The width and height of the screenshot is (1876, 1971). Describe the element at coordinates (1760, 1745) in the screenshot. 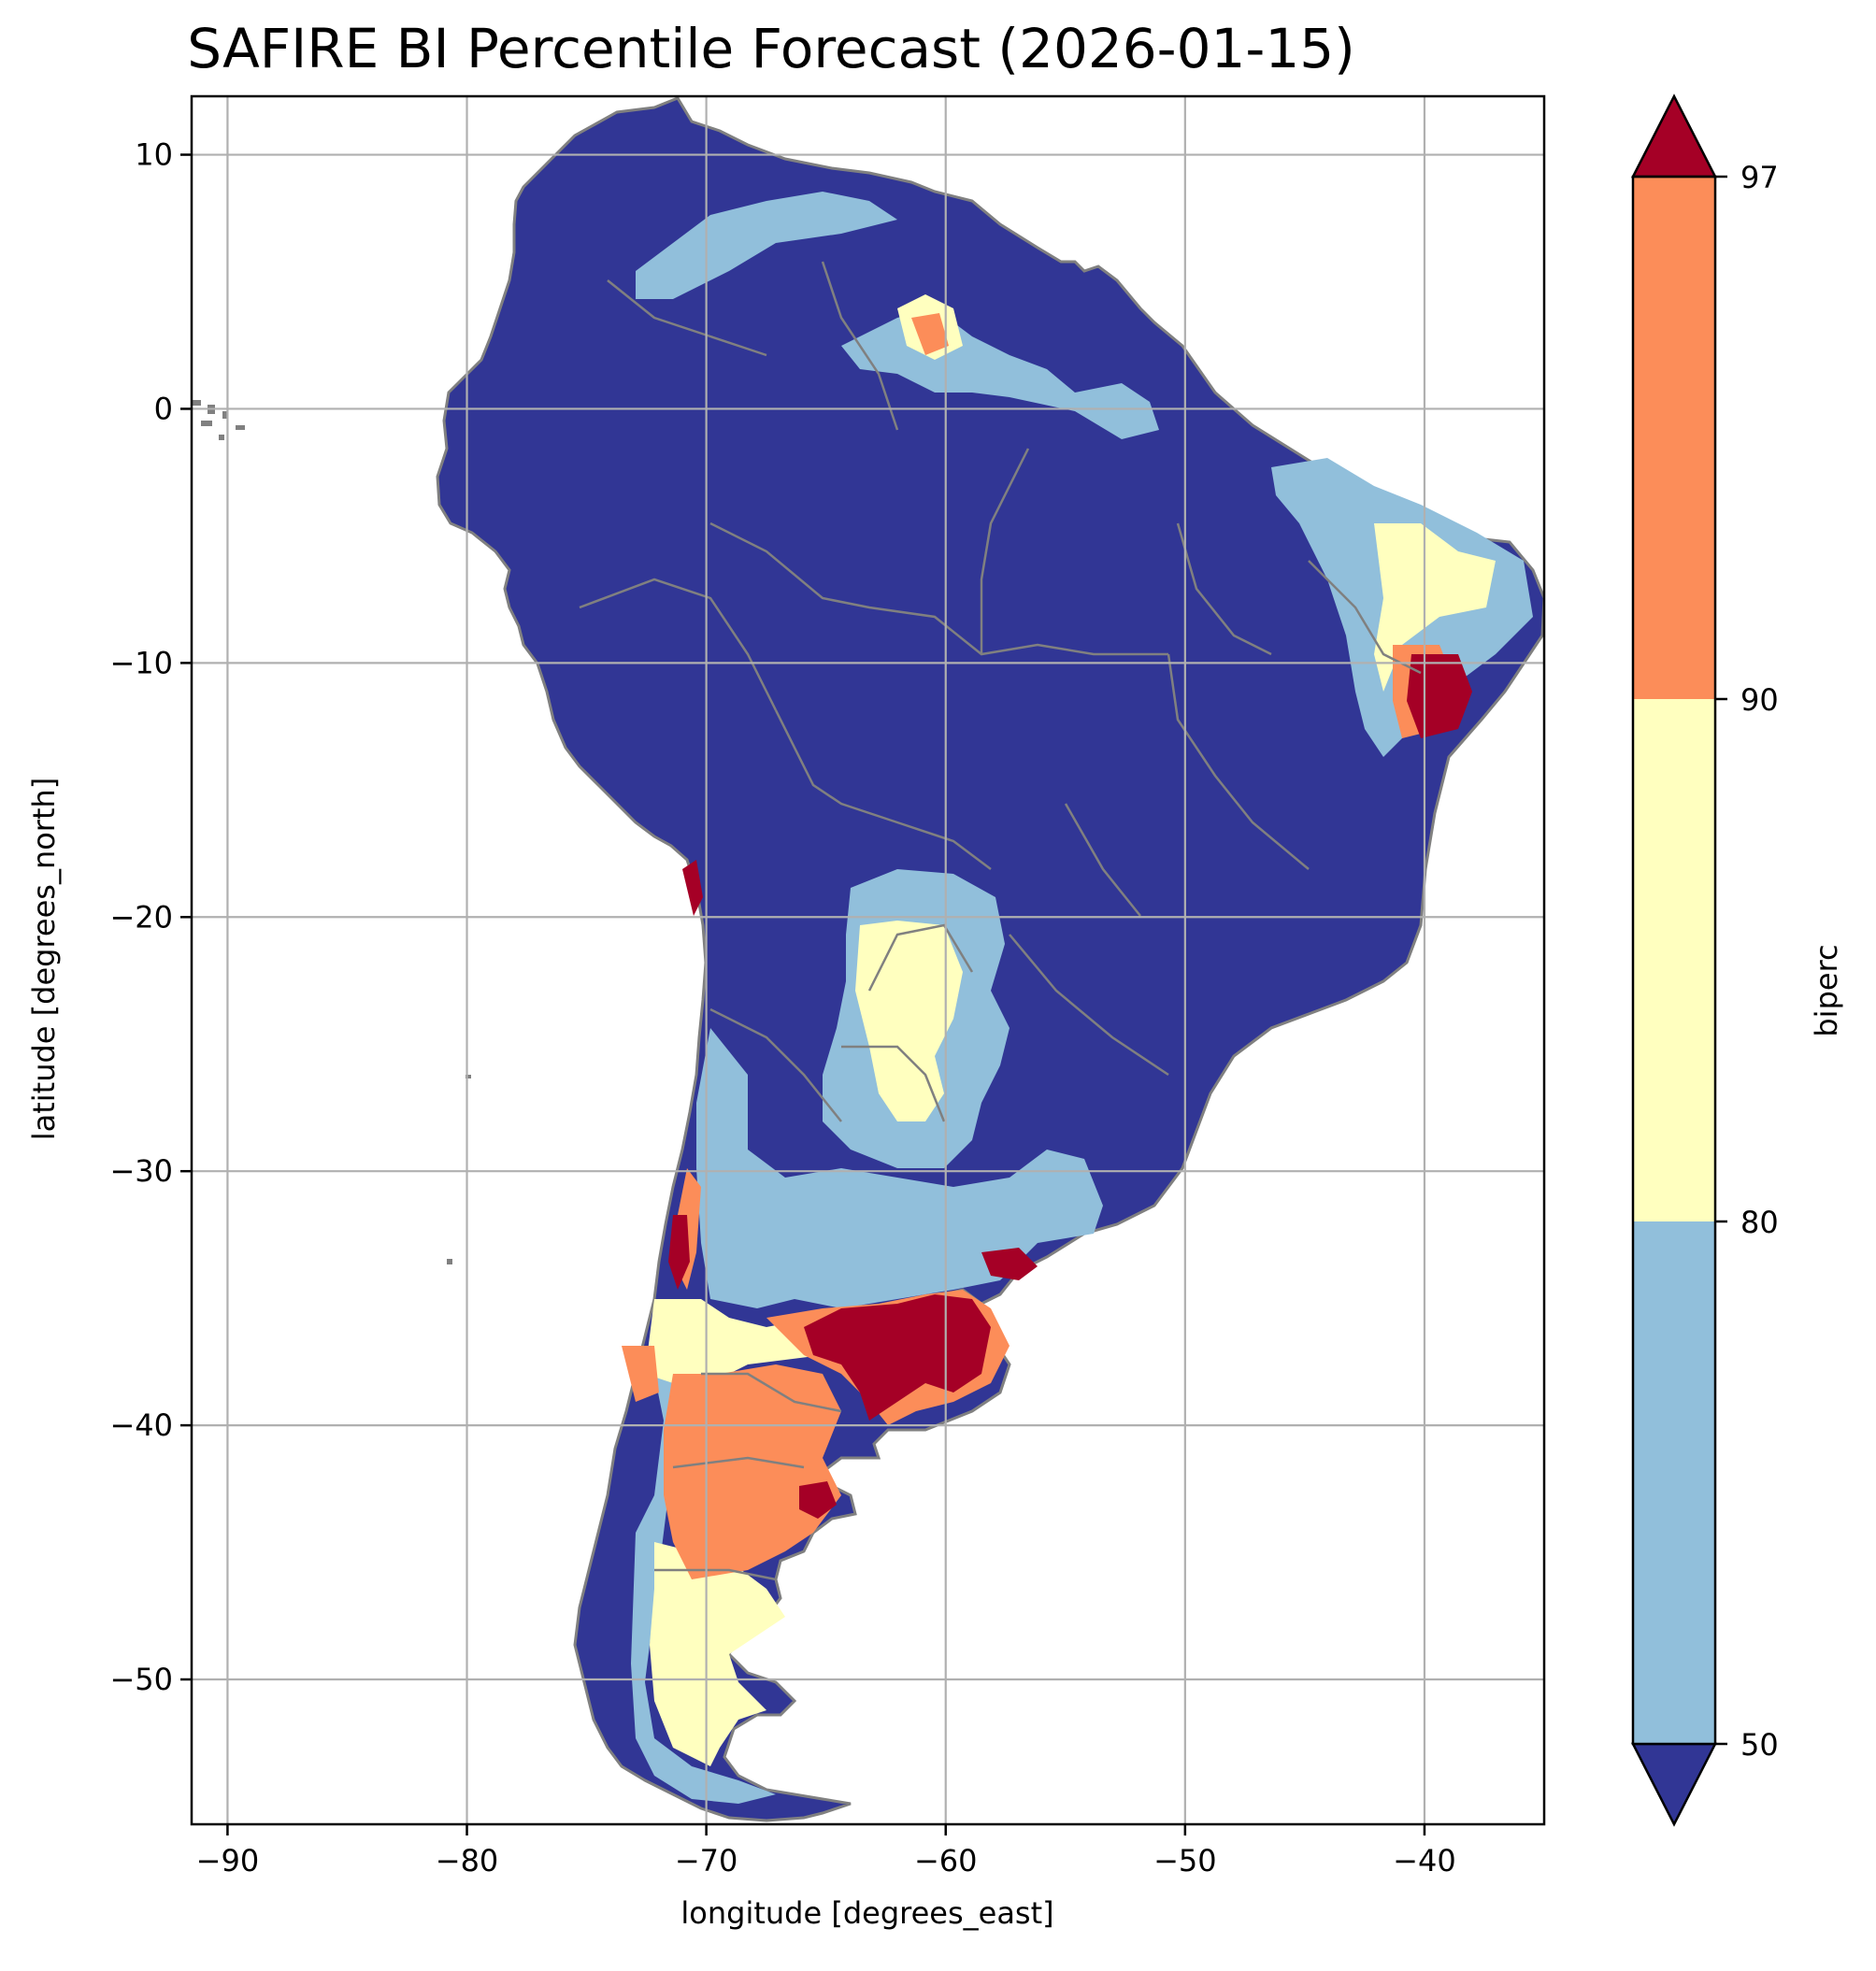

I see `colorbar-tick-50: 50` at that location.